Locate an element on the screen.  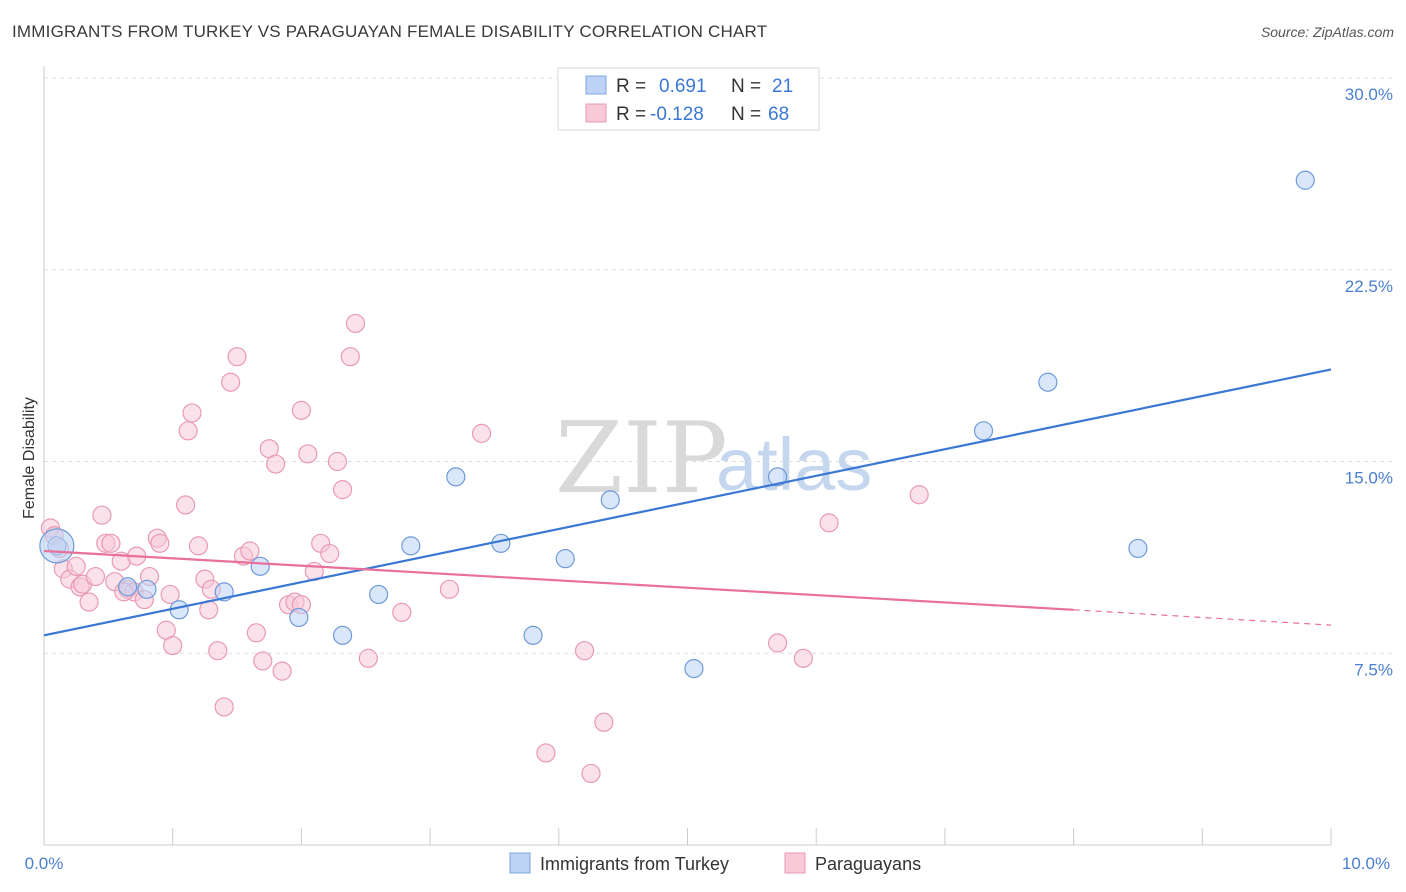
legend-r-value-paraguayans: -0.128 is located at coordinates (677, 114).